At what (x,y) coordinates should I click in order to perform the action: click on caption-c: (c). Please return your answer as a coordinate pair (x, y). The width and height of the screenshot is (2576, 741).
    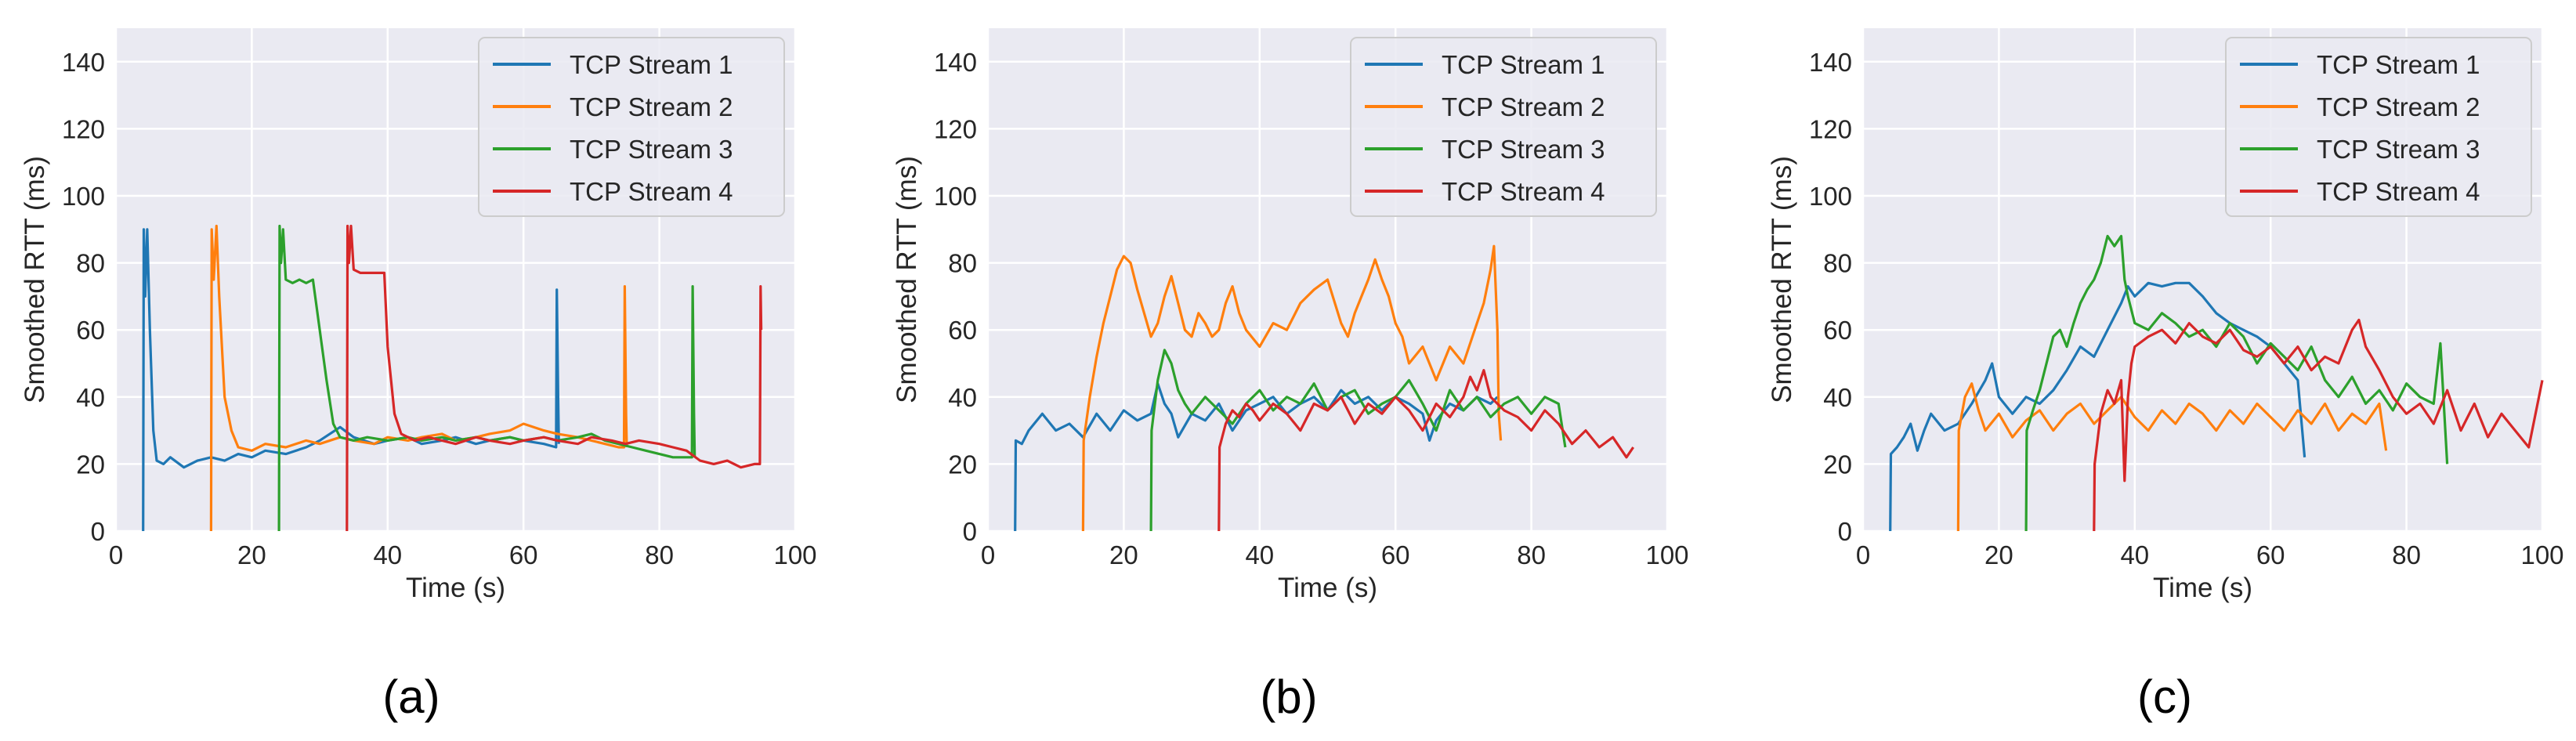
    Looking at the image, I should click on (2164, 697).